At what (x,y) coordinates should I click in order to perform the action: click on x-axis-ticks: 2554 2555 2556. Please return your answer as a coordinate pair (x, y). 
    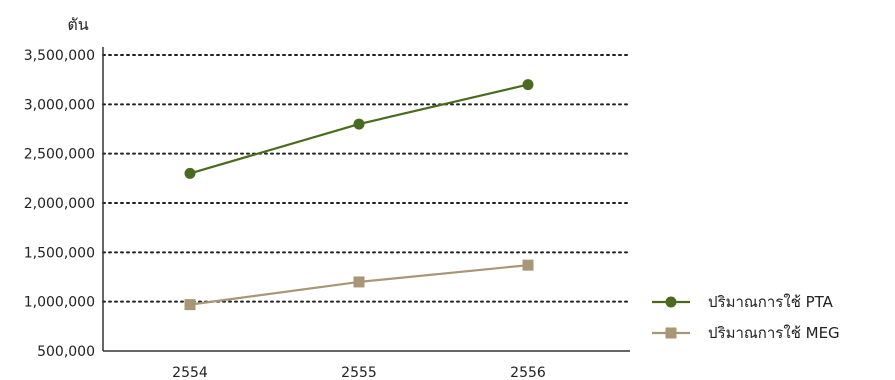
    Looking at the image, I should click on (359, 372).